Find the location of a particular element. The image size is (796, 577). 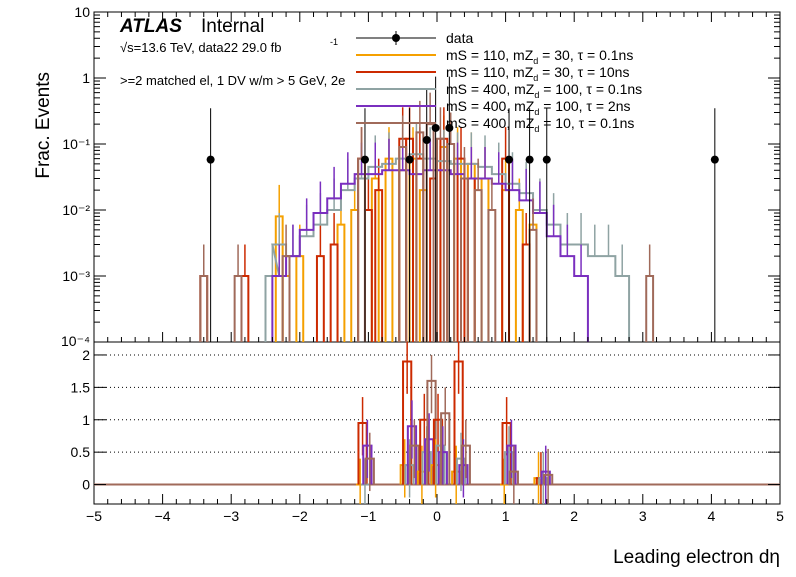

ratio-y-tick-label: 2 is located at coordinates (86, 355).